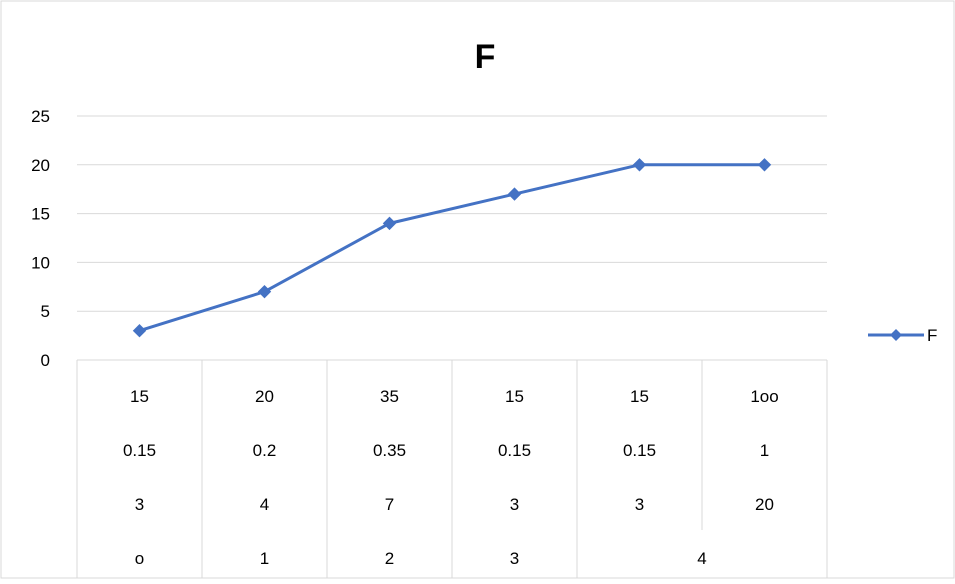 Image resolution: width=955 pixels, height=584 pixels. I want to click on legend: F, so click(902, 335).